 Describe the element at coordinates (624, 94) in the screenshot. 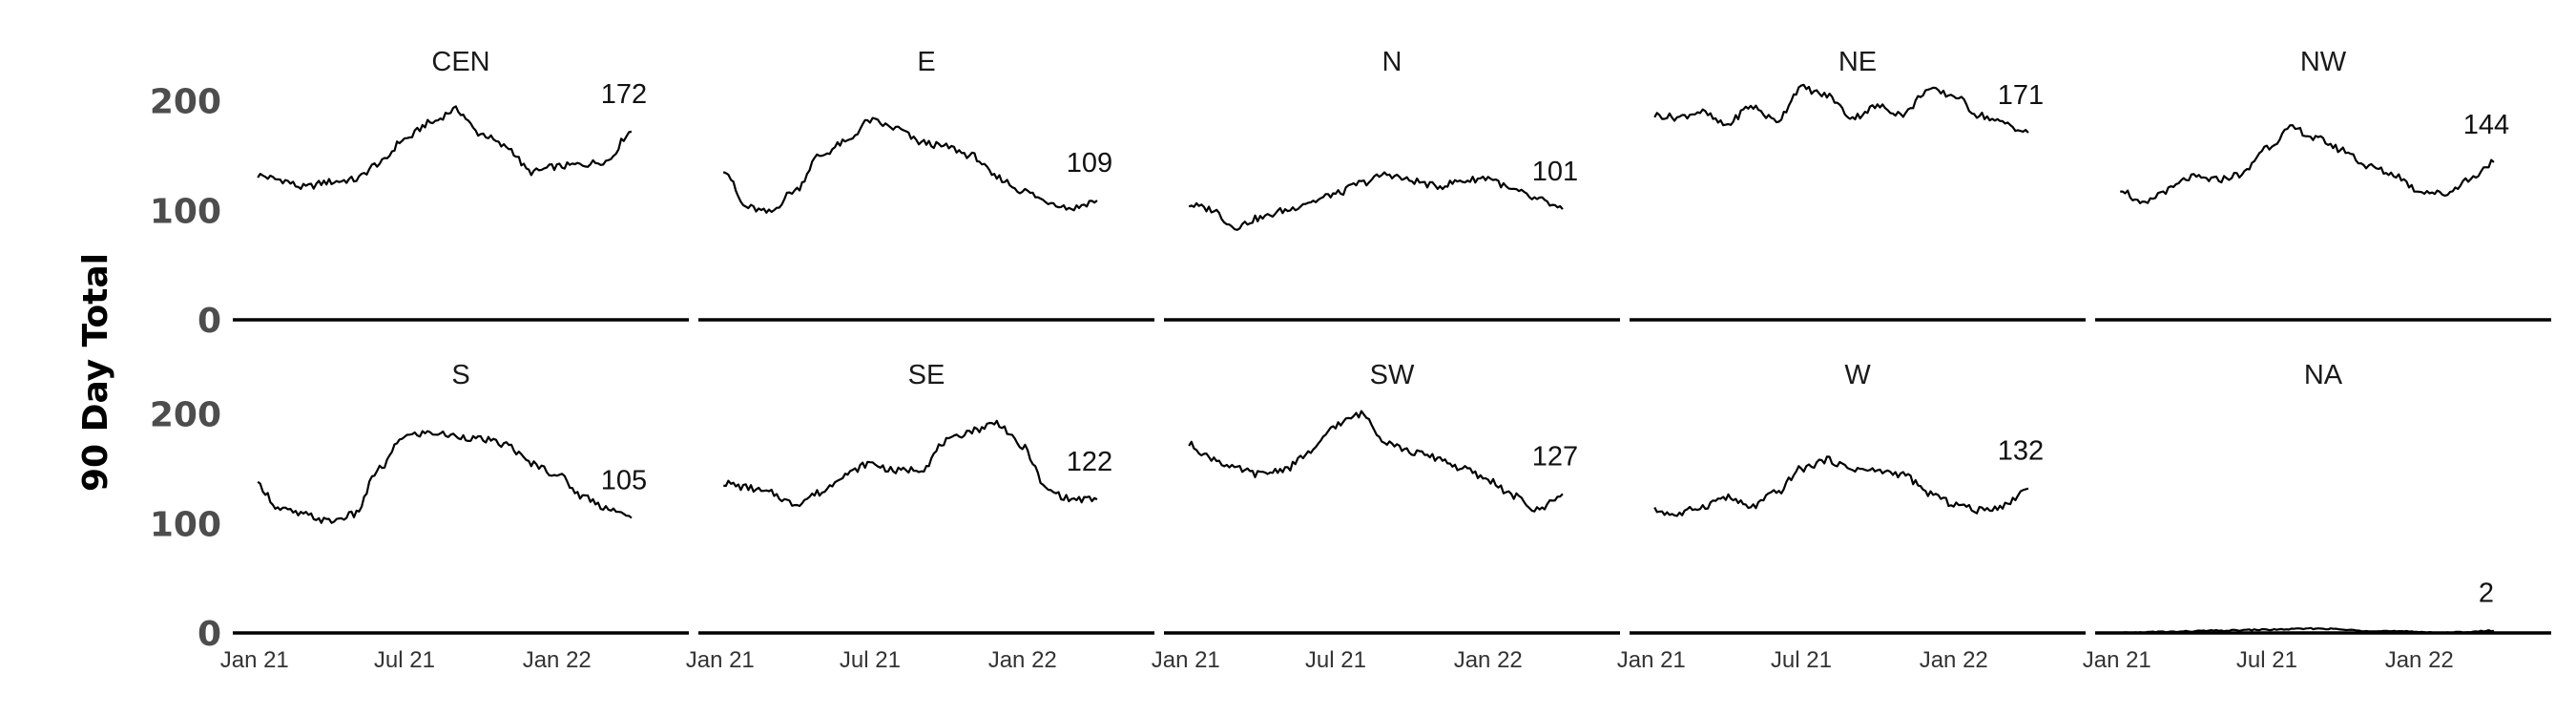

I see `end-value-label: 172` at that location.